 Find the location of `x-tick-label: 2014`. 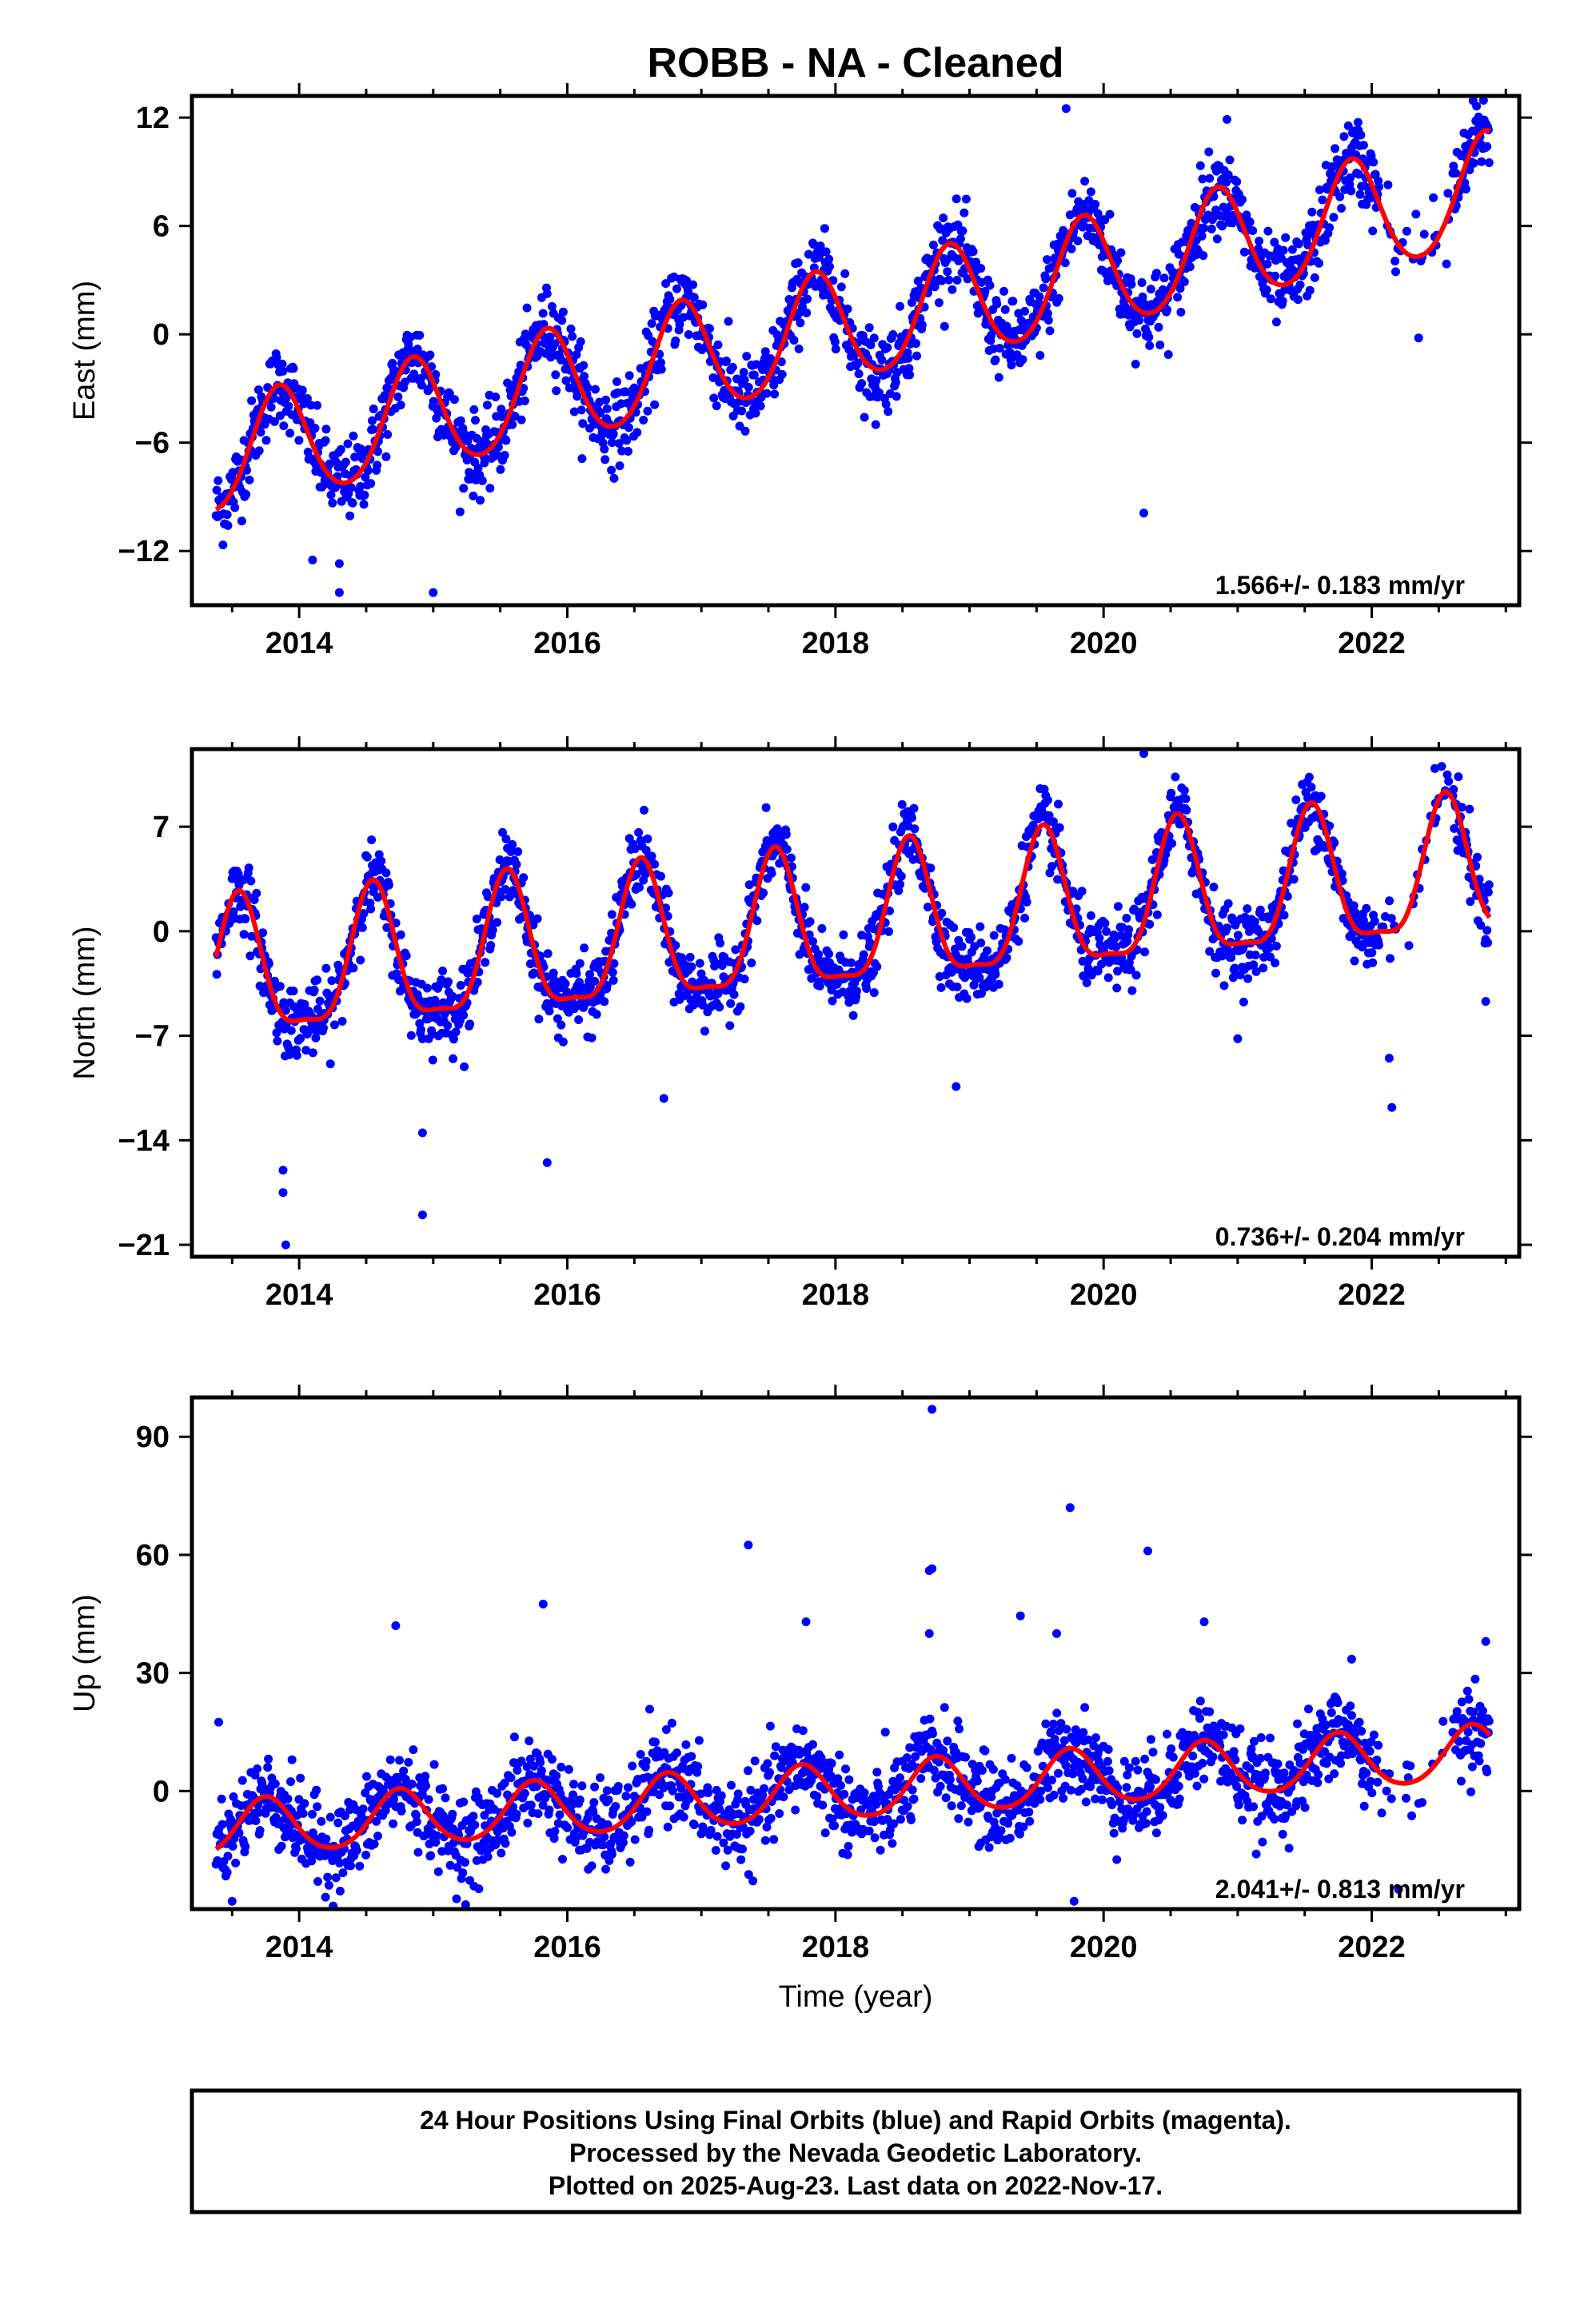

x-tick-label: 2014 is located at coordinates (299, 644).